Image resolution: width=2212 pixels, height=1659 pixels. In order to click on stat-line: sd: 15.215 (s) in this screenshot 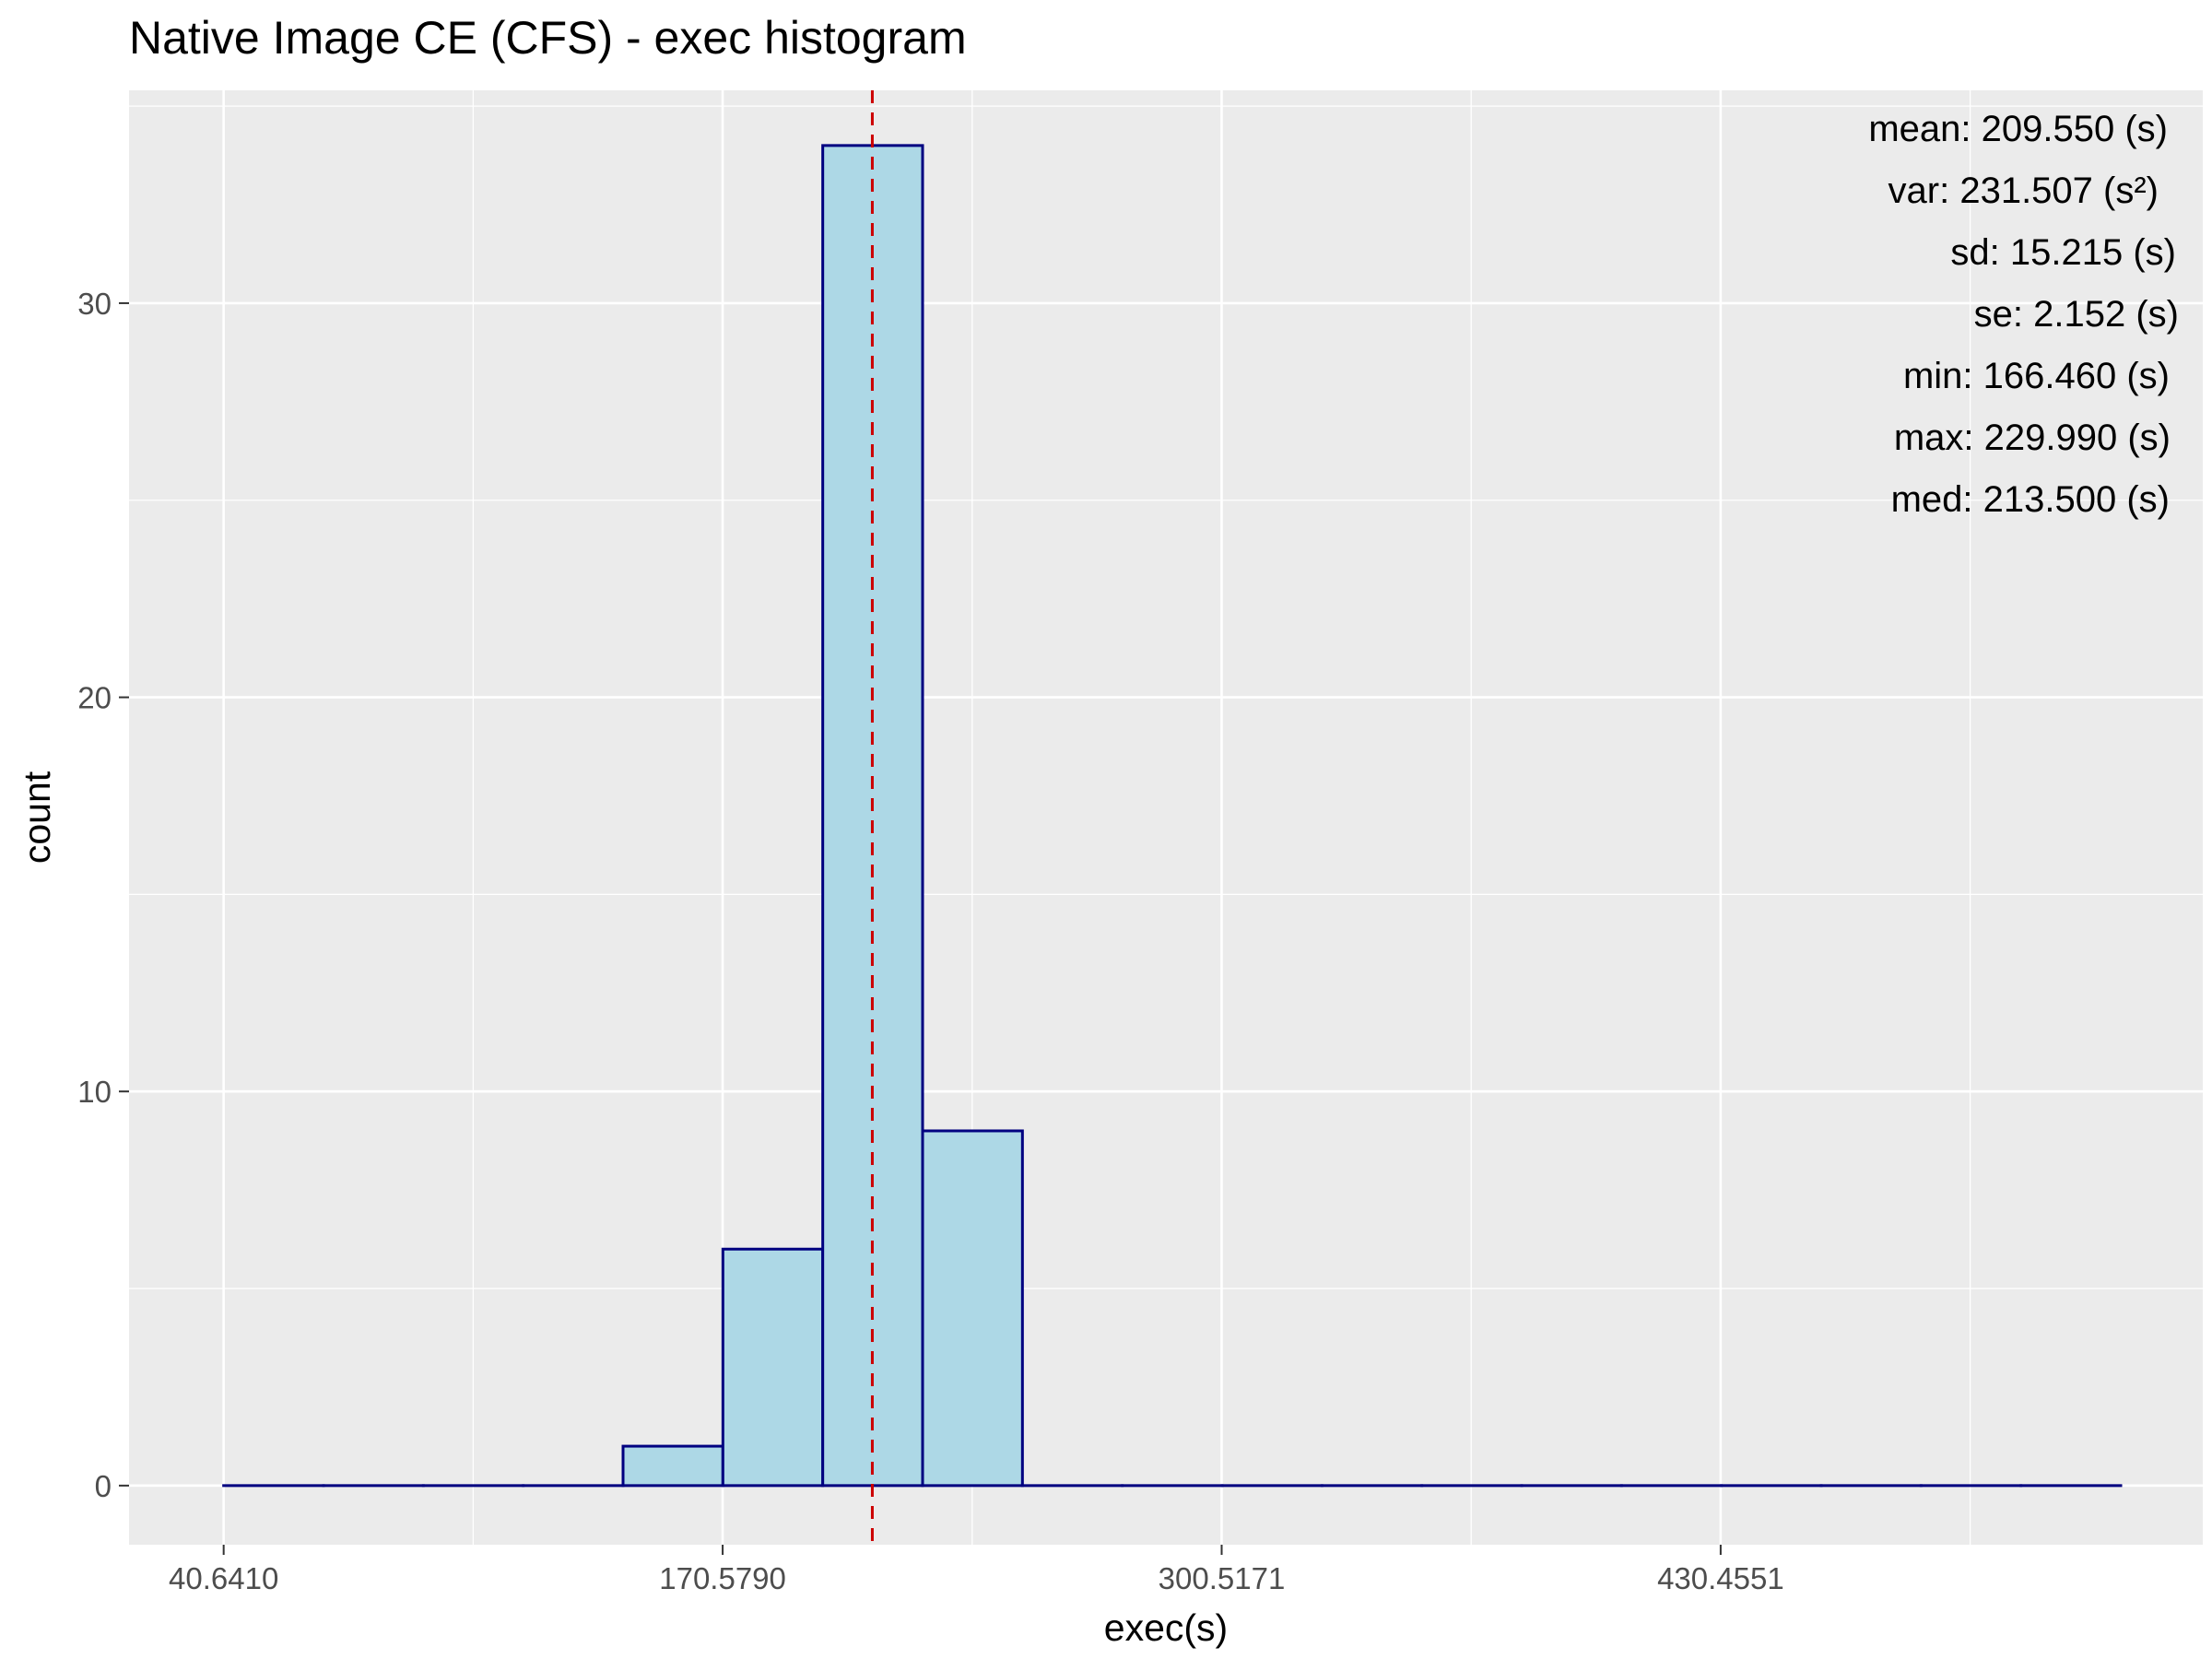, I will do `click(2063, 252)`.